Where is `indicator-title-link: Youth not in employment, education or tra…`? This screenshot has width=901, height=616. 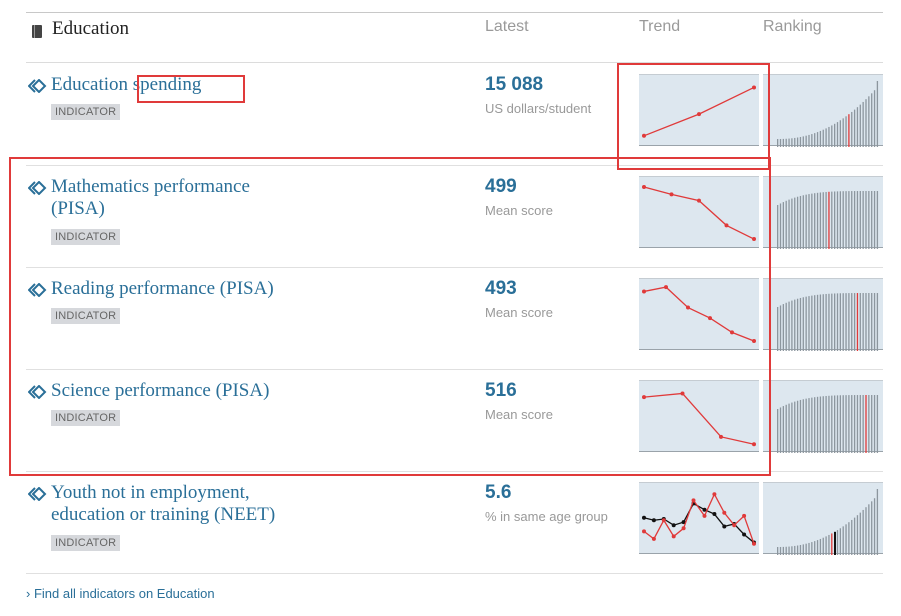 indicator-title-link: Youth not in employment, education or tra… is located at coordinates (181, 504).